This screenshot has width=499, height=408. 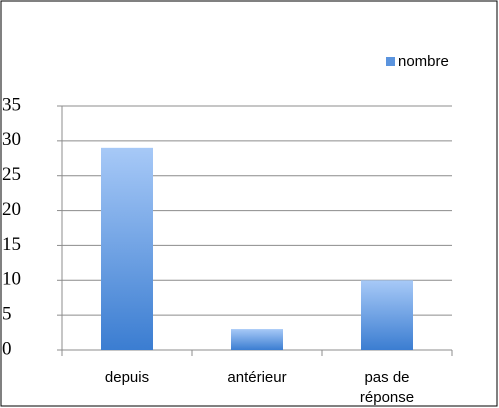 What do you see at coordinates (11, 244) in the screenshot?
I see `y-tick-label: 15` at bounding box center [11, 244].